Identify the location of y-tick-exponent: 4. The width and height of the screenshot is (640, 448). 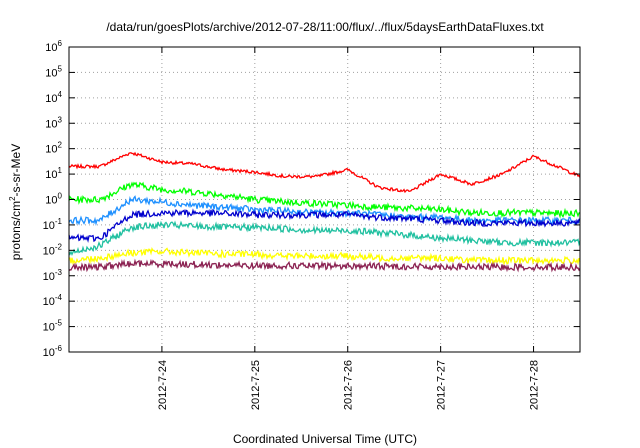
(60, 94).